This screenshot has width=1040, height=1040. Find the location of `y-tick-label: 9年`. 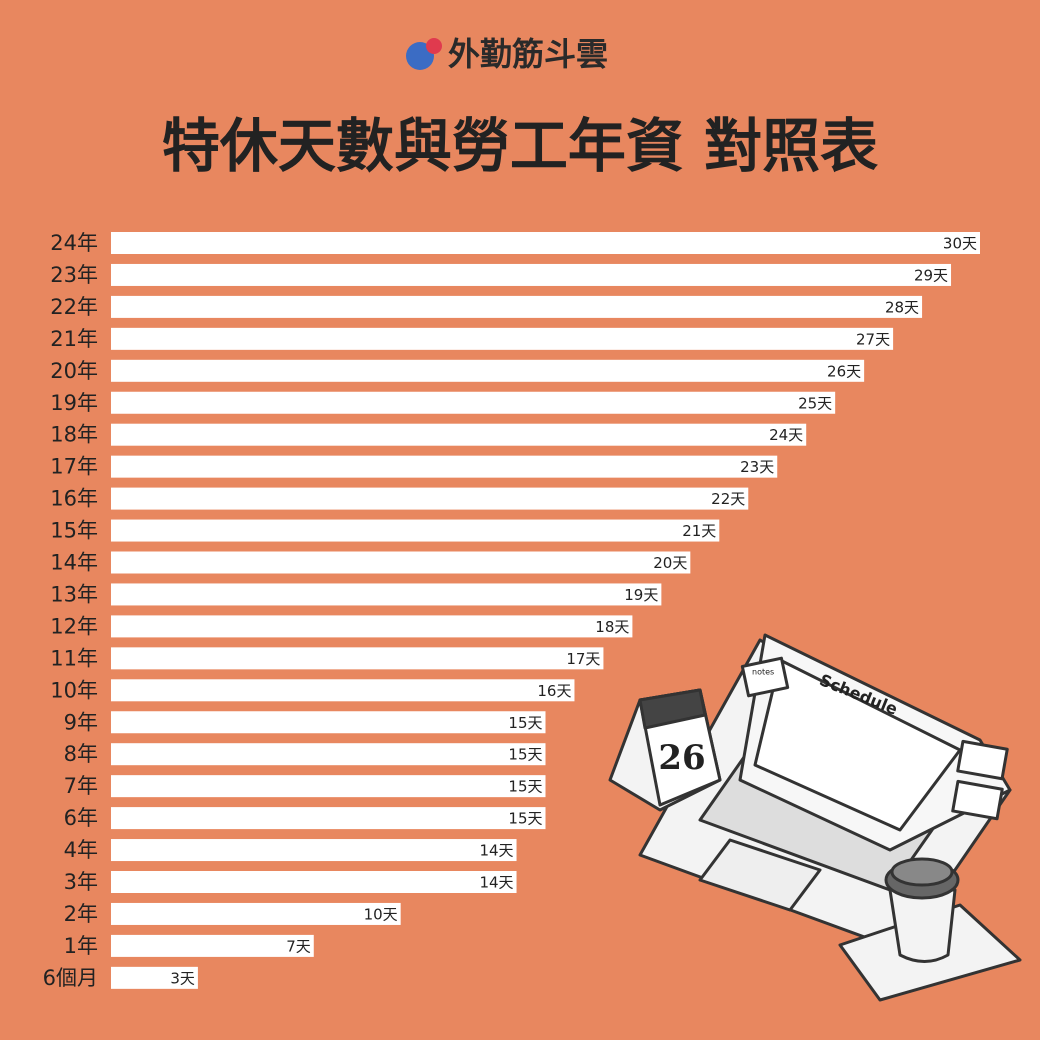

y-tick-label: 9年 is located at coordinates (81, 722).